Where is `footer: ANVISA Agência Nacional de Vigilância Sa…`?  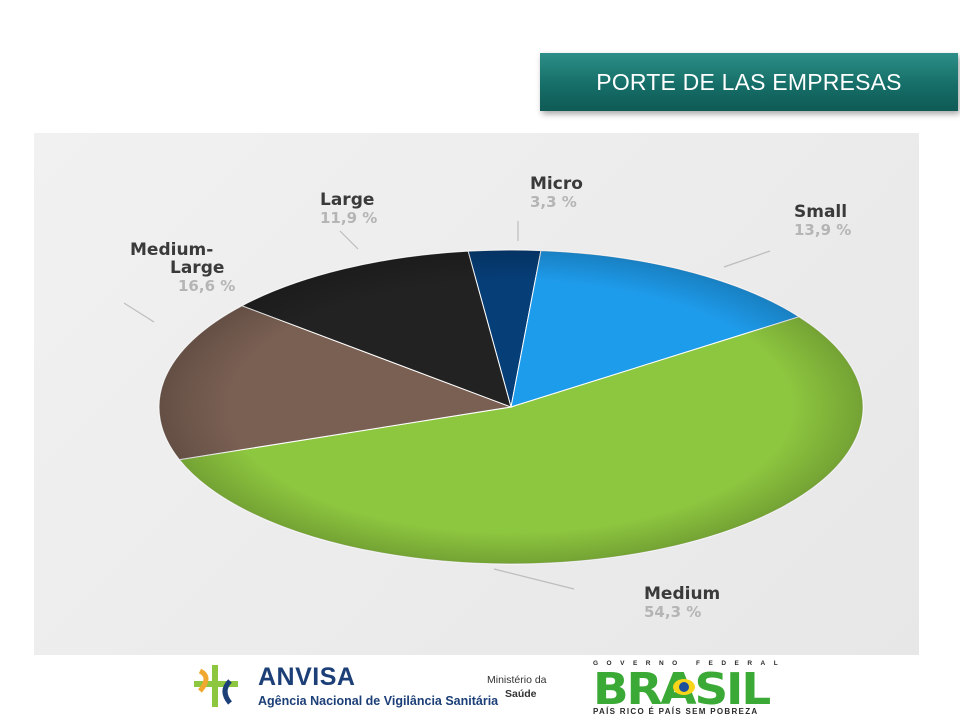
footer: ANVISA Agência Nacional de Vigilância Sa… is located at coordinates (480, 687).